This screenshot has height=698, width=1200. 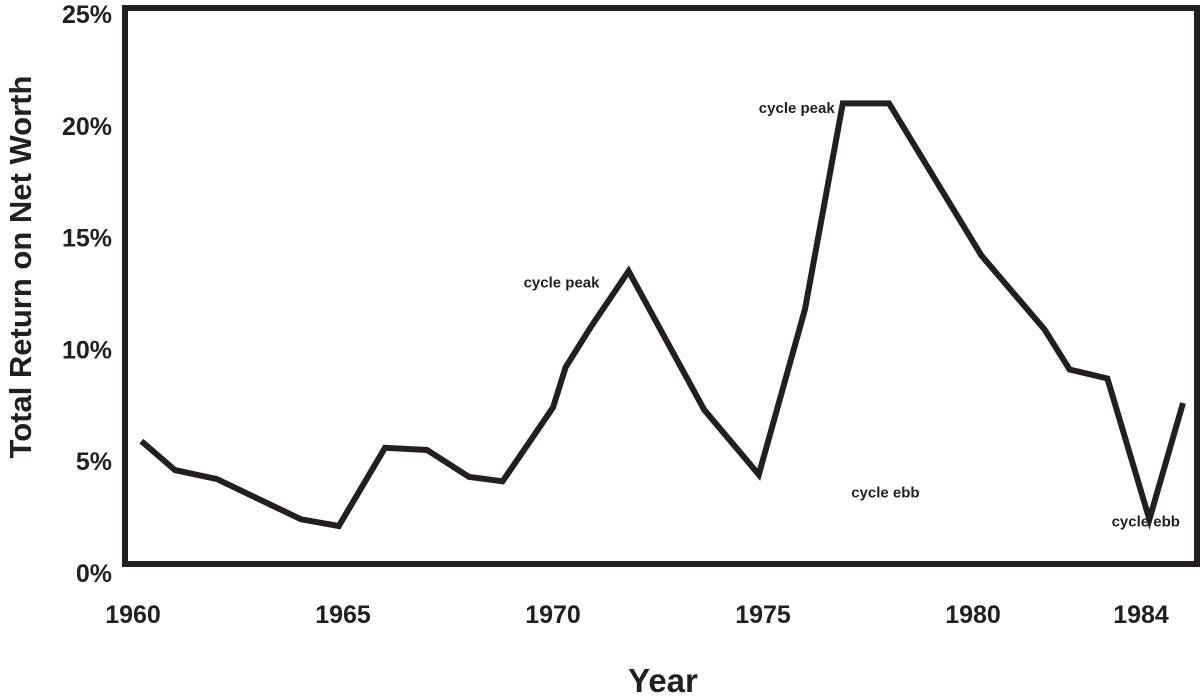 What do you see at coordinates (133, 615) in the screenshot?
I see `x-tick-label: 1960` at bounding box center [133, 615].